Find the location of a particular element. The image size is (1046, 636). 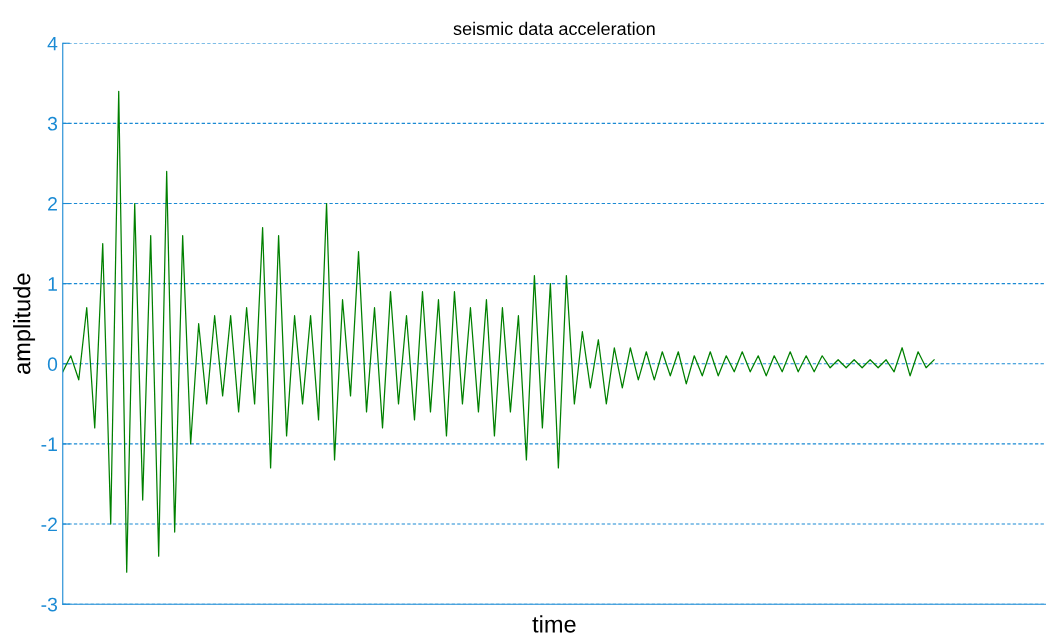

y-tick-label: 1 is located at coordinates (52, 284).